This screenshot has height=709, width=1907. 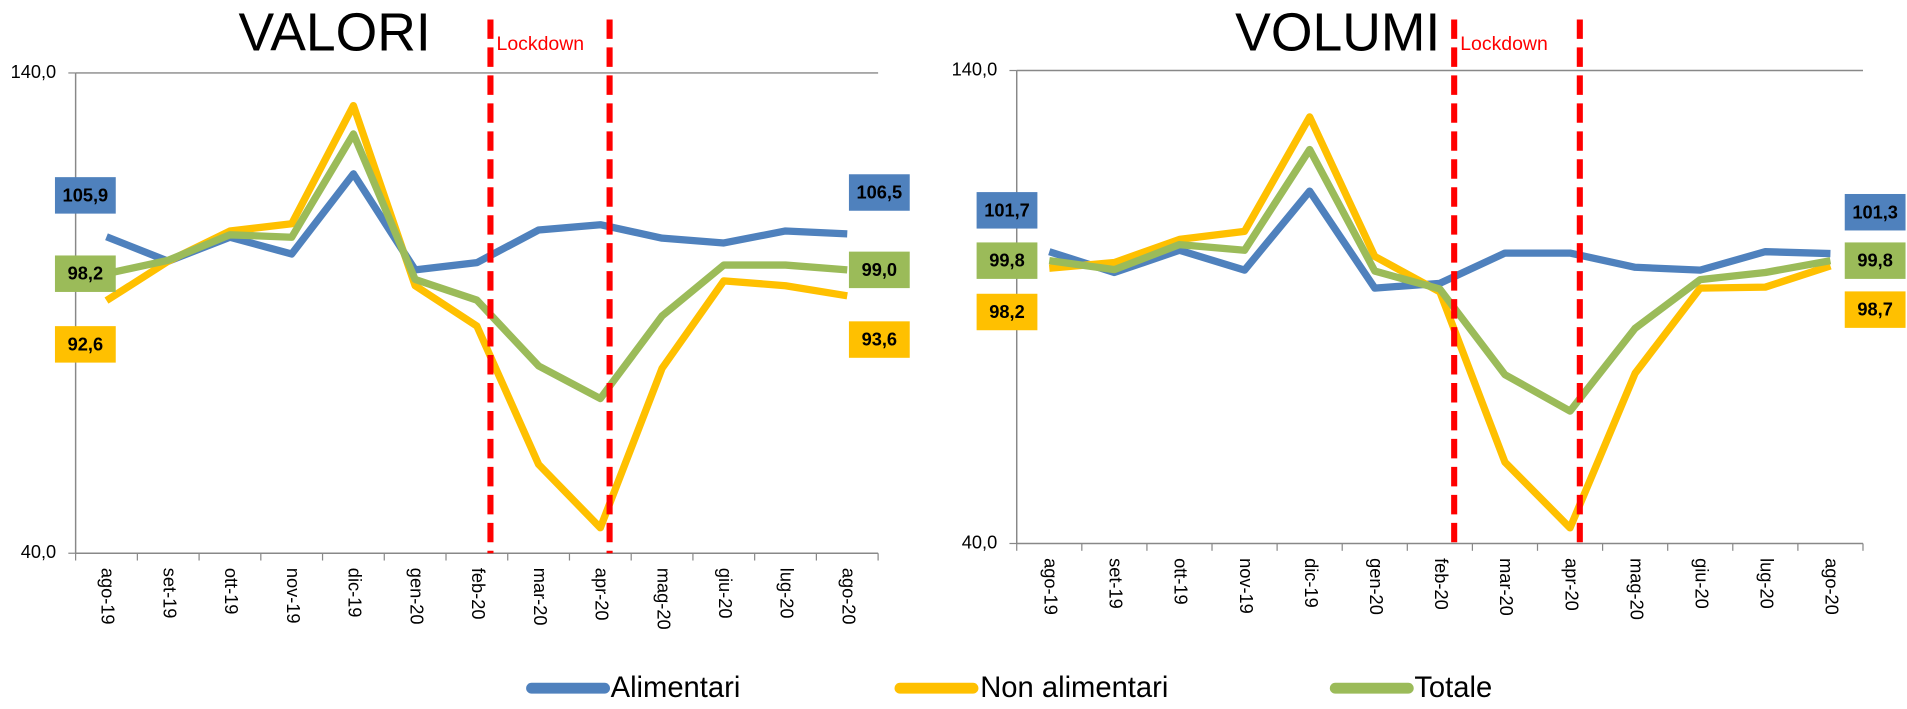 I want to click on value-label: 101,3, so click(x=1875, y=211).